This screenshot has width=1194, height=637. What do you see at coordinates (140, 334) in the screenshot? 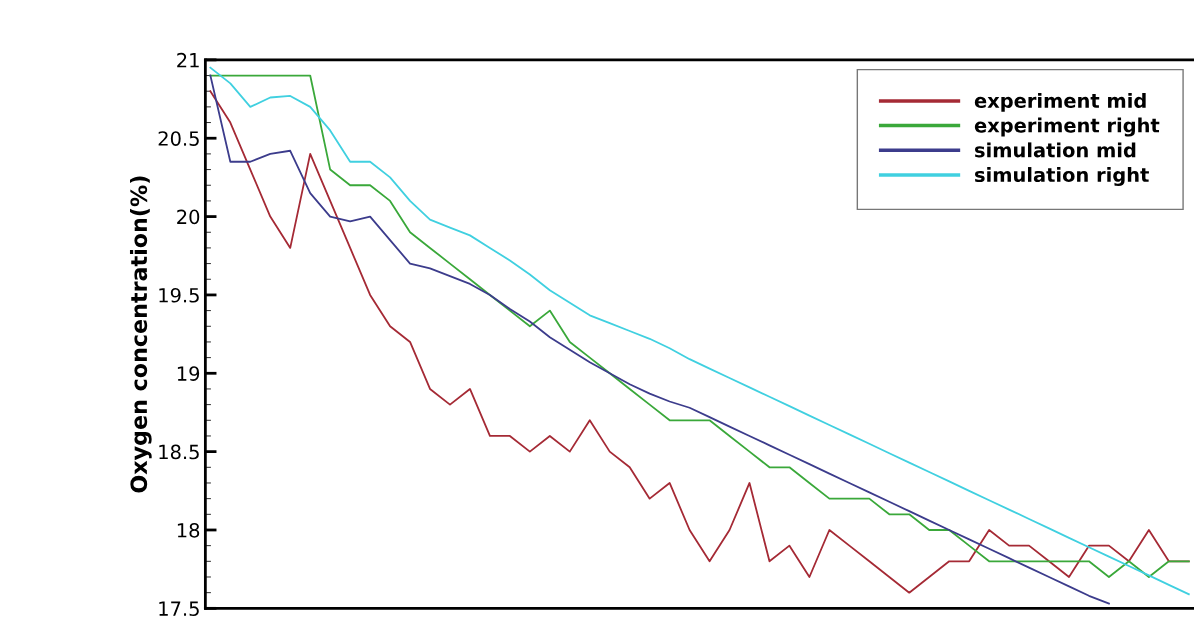
I see `y-axis-title: Oxygen concentration(%)` at bounding box center [140, 334].